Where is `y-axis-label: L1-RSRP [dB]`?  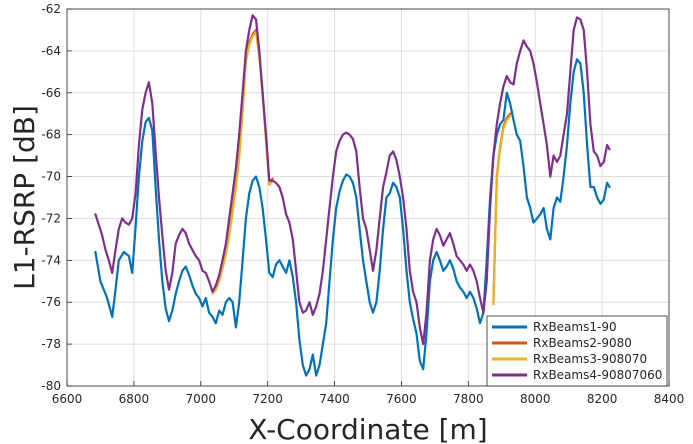
y-axis-label: L1-RSRP [dB] is located at coordinates (24, 197).